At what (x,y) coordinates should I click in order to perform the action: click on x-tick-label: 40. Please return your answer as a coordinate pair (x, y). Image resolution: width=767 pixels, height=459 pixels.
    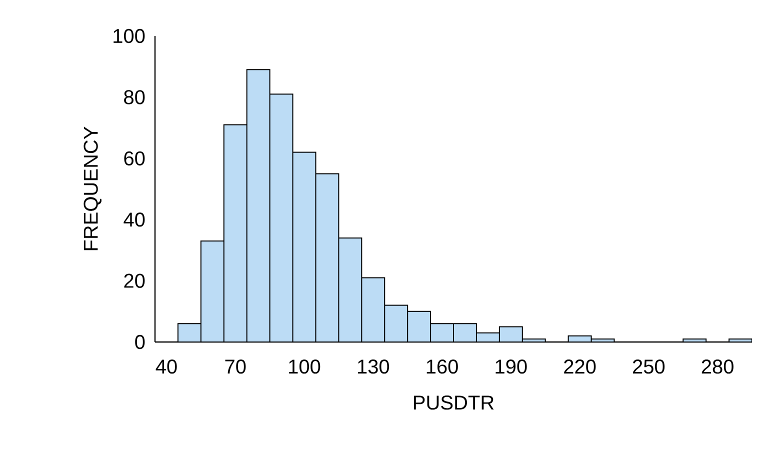
    Looking at the image, I should click on (166, 367).